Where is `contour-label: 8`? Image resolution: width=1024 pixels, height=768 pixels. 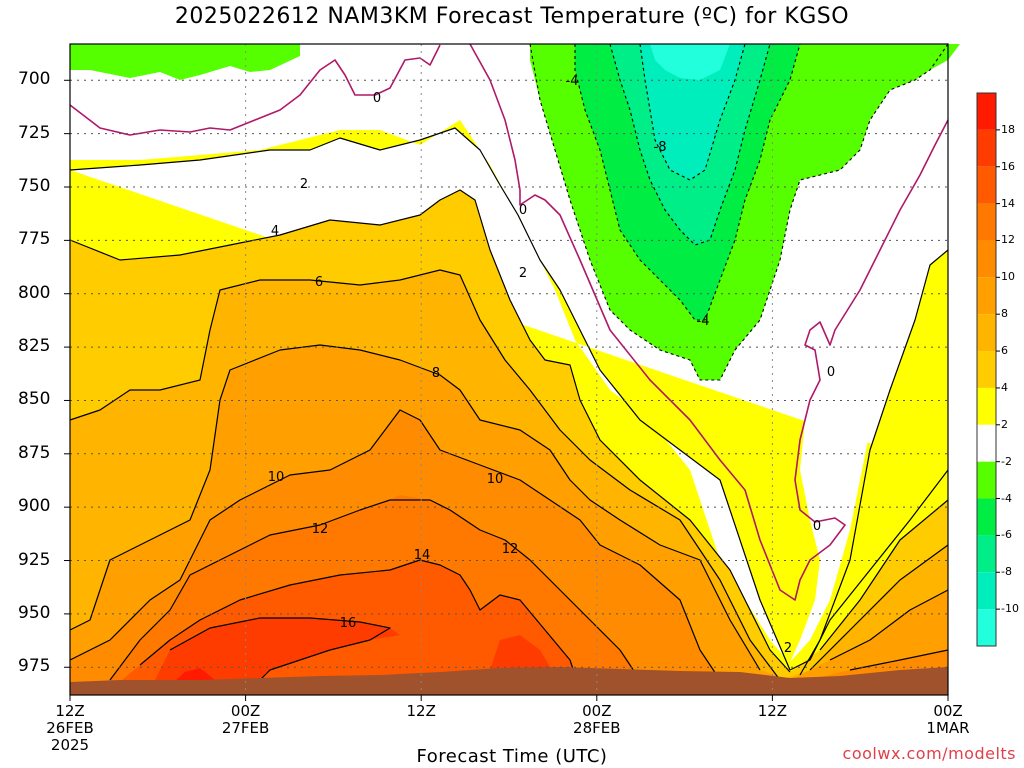
contour-label: 8 is located at coordinates (436, 373).